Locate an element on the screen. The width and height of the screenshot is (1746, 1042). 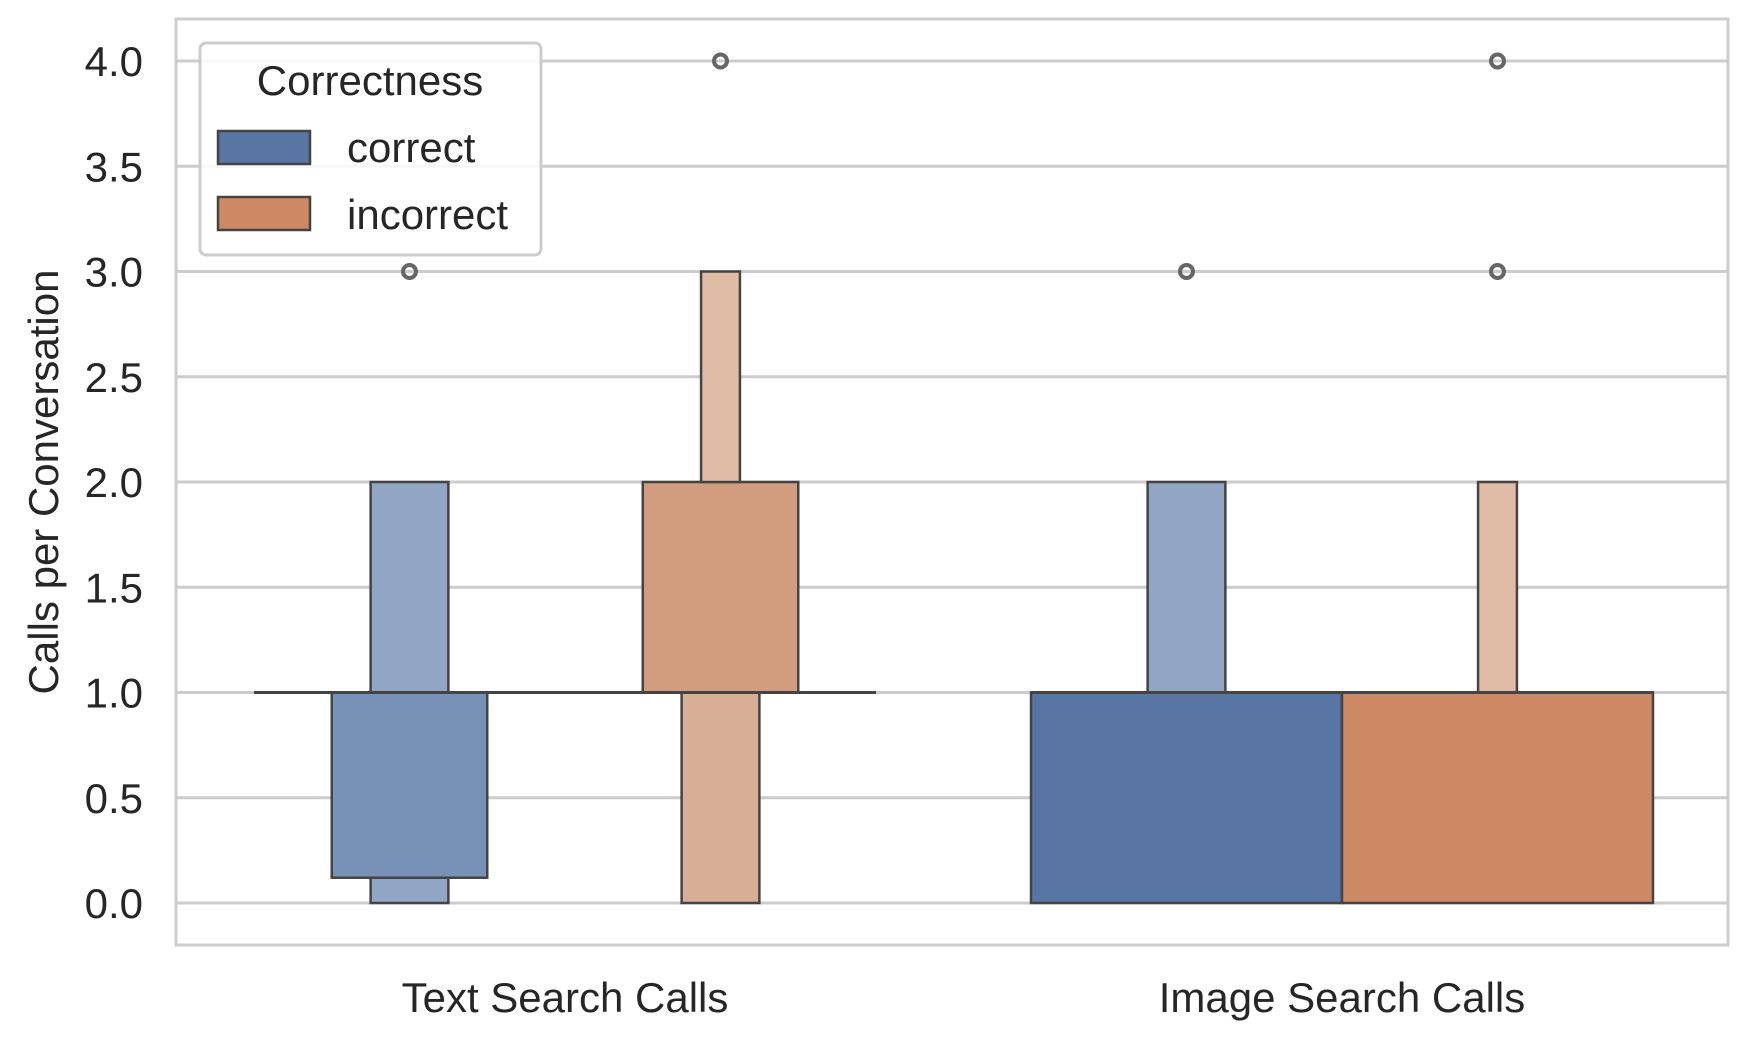
y-tick-label: 3.0 is located at coordinates (114, 272).